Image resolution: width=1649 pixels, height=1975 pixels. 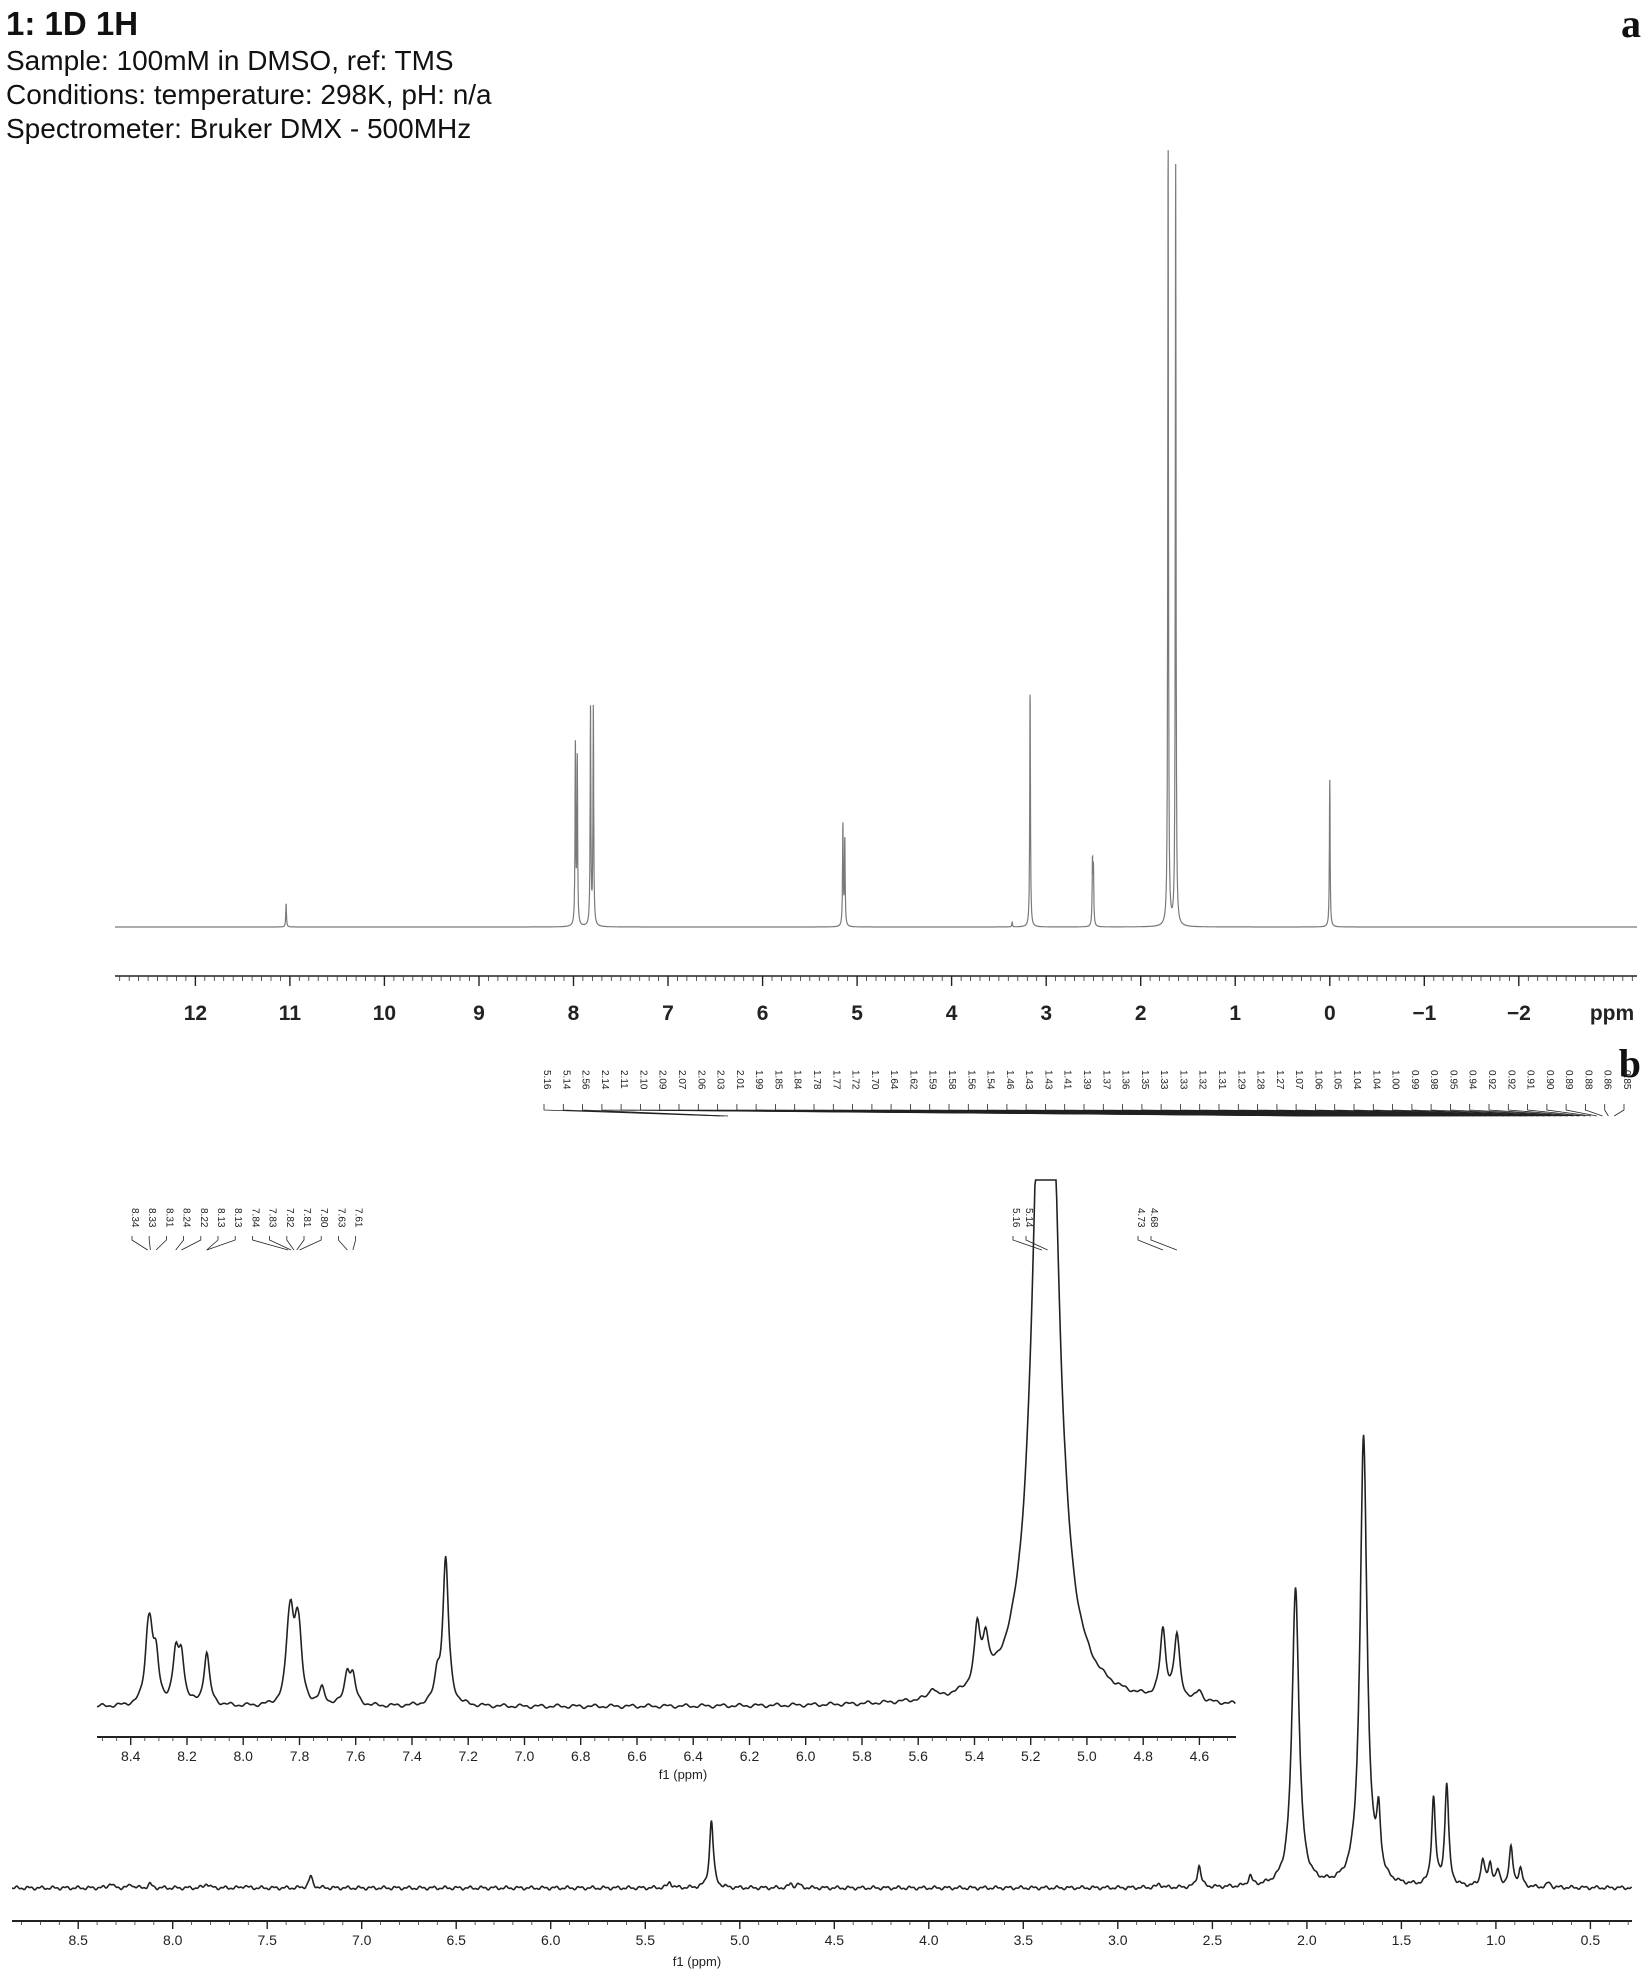 I want to click on peak-label: 4.68, so click(x=1153, y=1218).